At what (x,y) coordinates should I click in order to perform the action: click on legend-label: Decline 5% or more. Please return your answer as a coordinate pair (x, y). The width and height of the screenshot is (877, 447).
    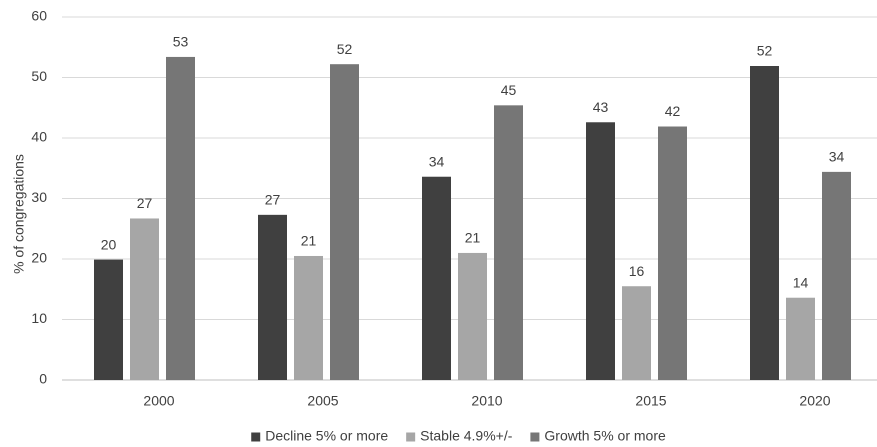
    Looking at the image, I should click on (326, 436).